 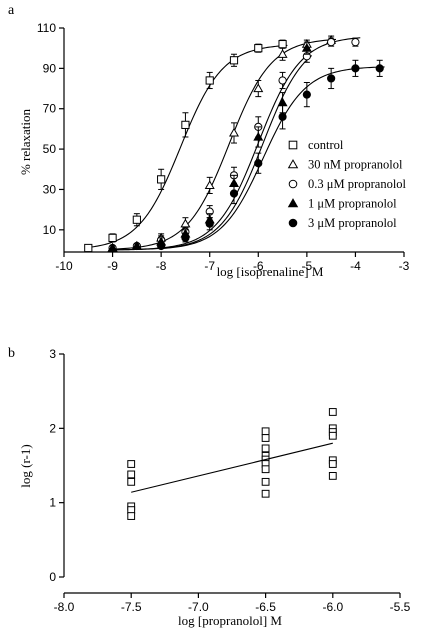 What do you see at coordinates (209, 266) in the screenshot?
I see `panel-a-x-tick-label: -7` at bounding box center [209, 266].